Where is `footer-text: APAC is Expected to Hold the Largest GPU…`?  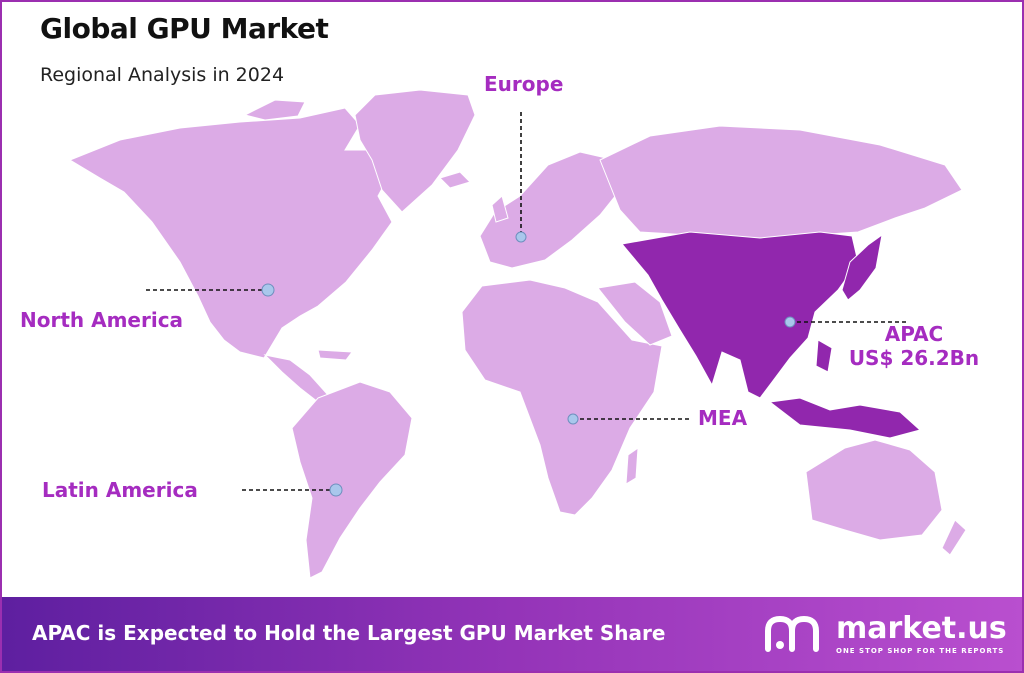 footer-text: APAC is Expected to Hold the Largest GPU… is located at coordinates (349, 633).